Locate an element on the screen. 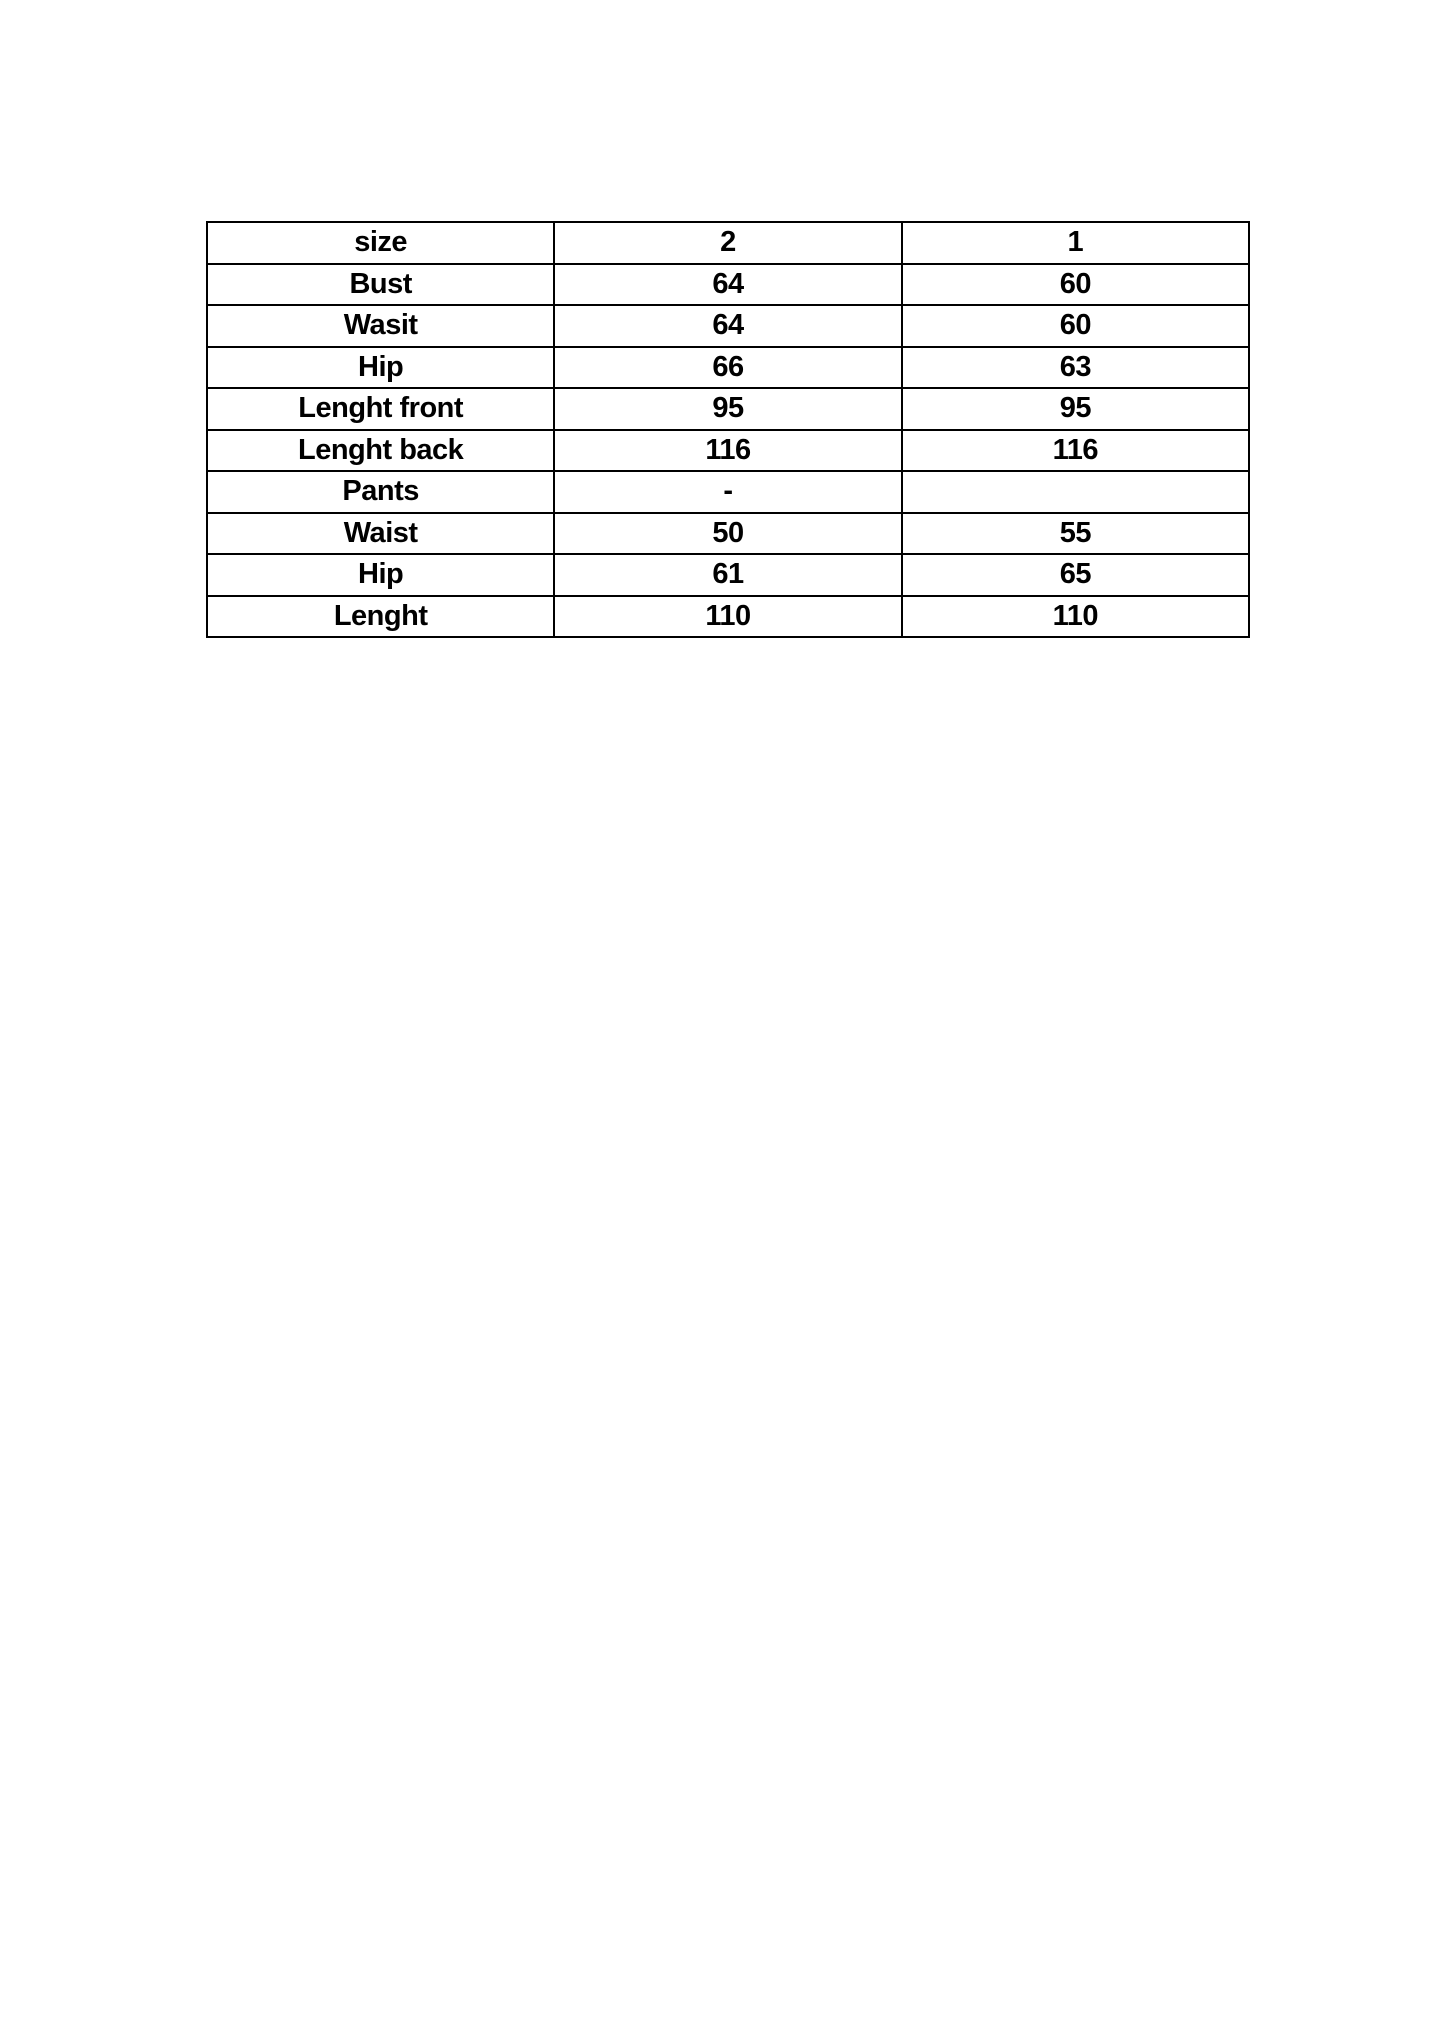  size-value-cell: - is located at coordinates (728, 492).